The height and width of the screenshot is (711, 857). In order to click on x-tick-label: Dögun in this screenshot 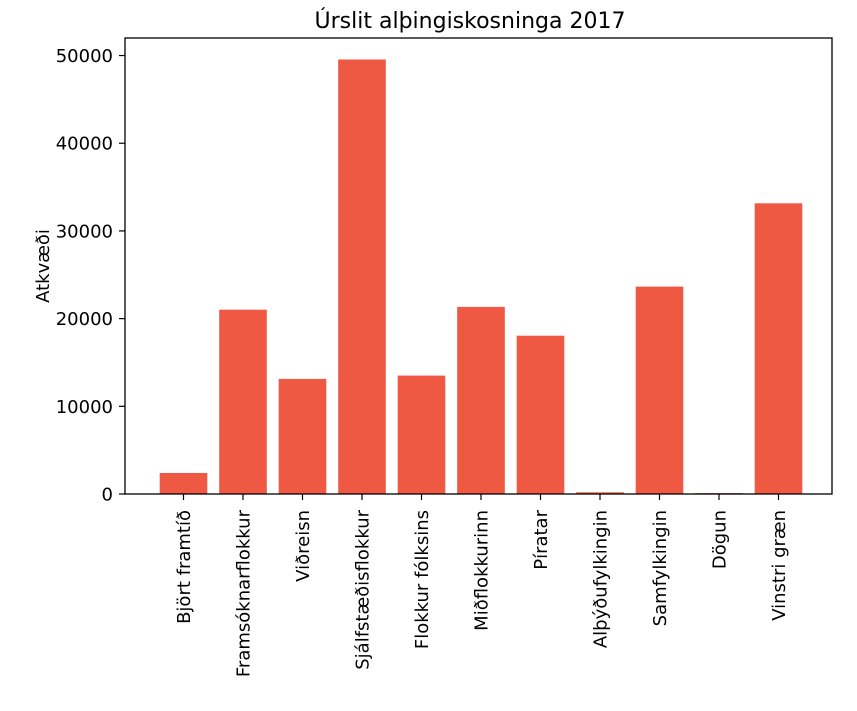, I will do `click(720, 539)`.